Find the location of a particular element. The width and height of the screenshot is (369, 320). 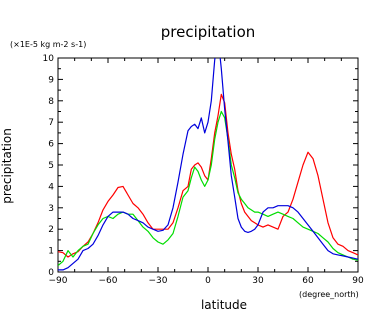

x-tick-label: 60 is located at coordinates (308, 281).